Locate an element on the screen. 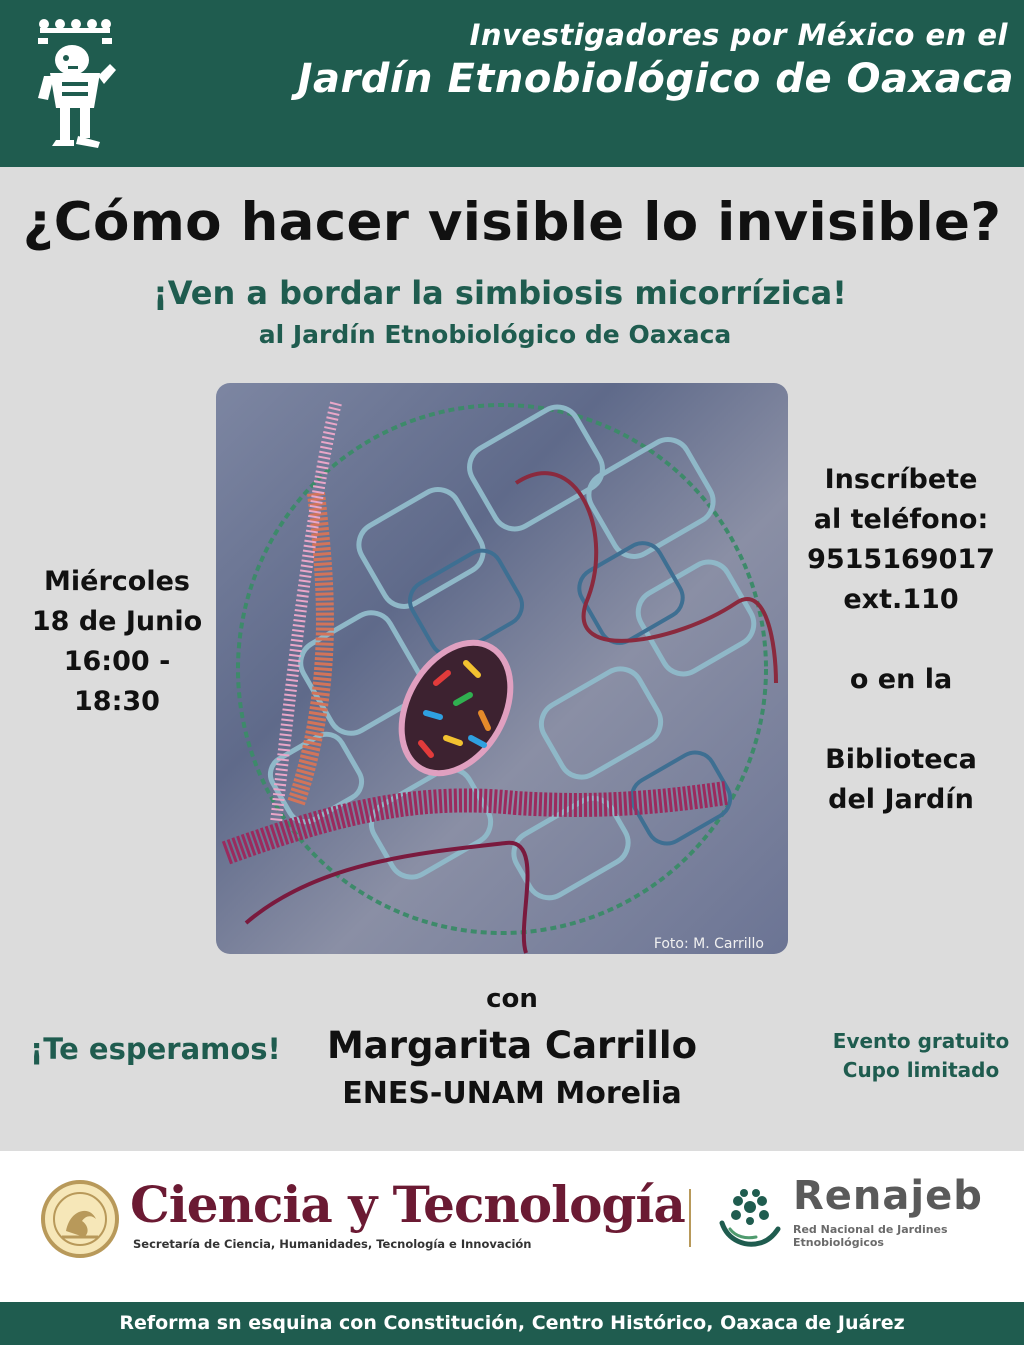  registration-or: o en la is located at coordinates (901, 679).